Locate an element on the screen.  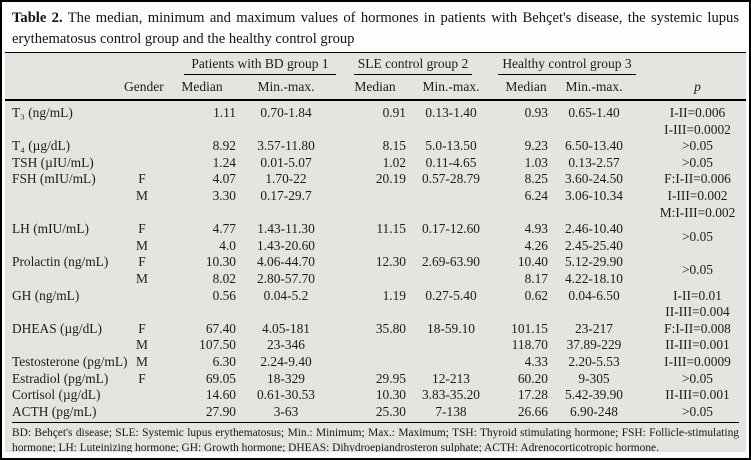
bd-minmax-cell is located at coordinates (286, 312).